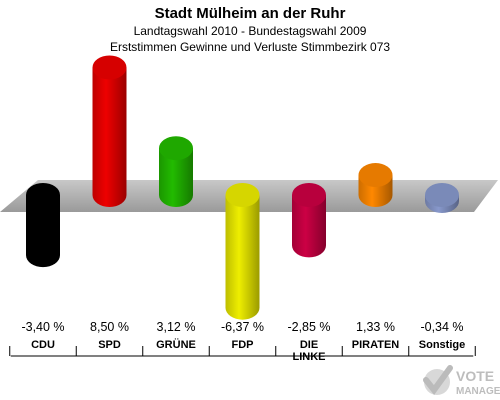  What do you see at coordinates (109, 345) in the screenshot?
I see `category-label: SPD` at bounding box center [109, 345].